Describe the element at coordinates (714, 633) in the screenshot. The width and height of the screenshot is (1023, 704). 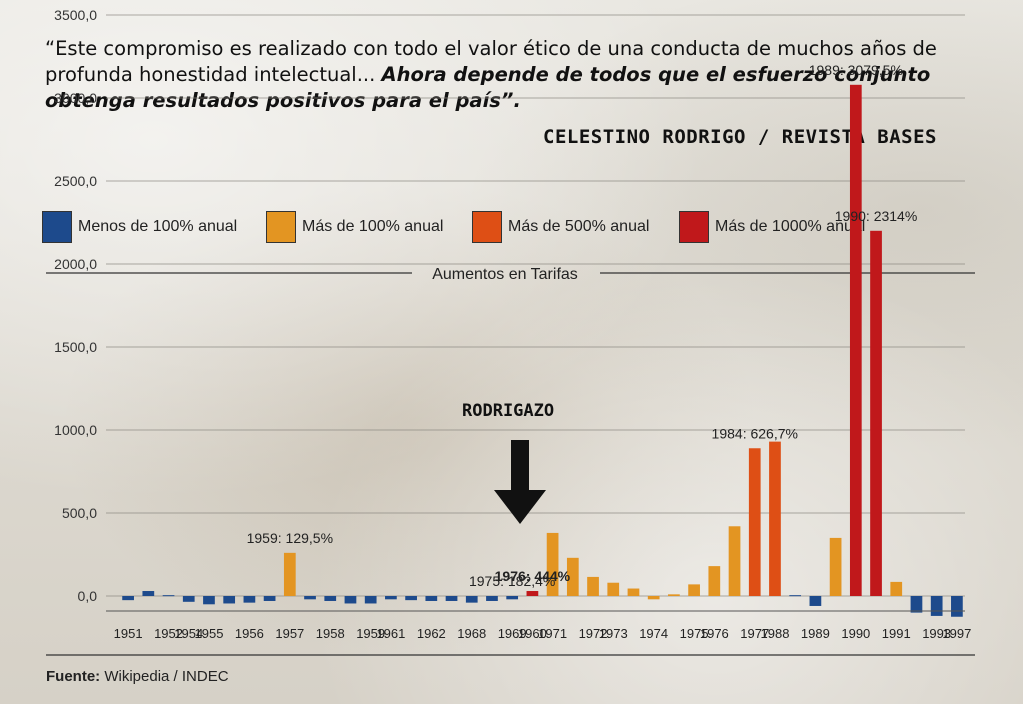
I see `x-tick-label: 1976` at that location.